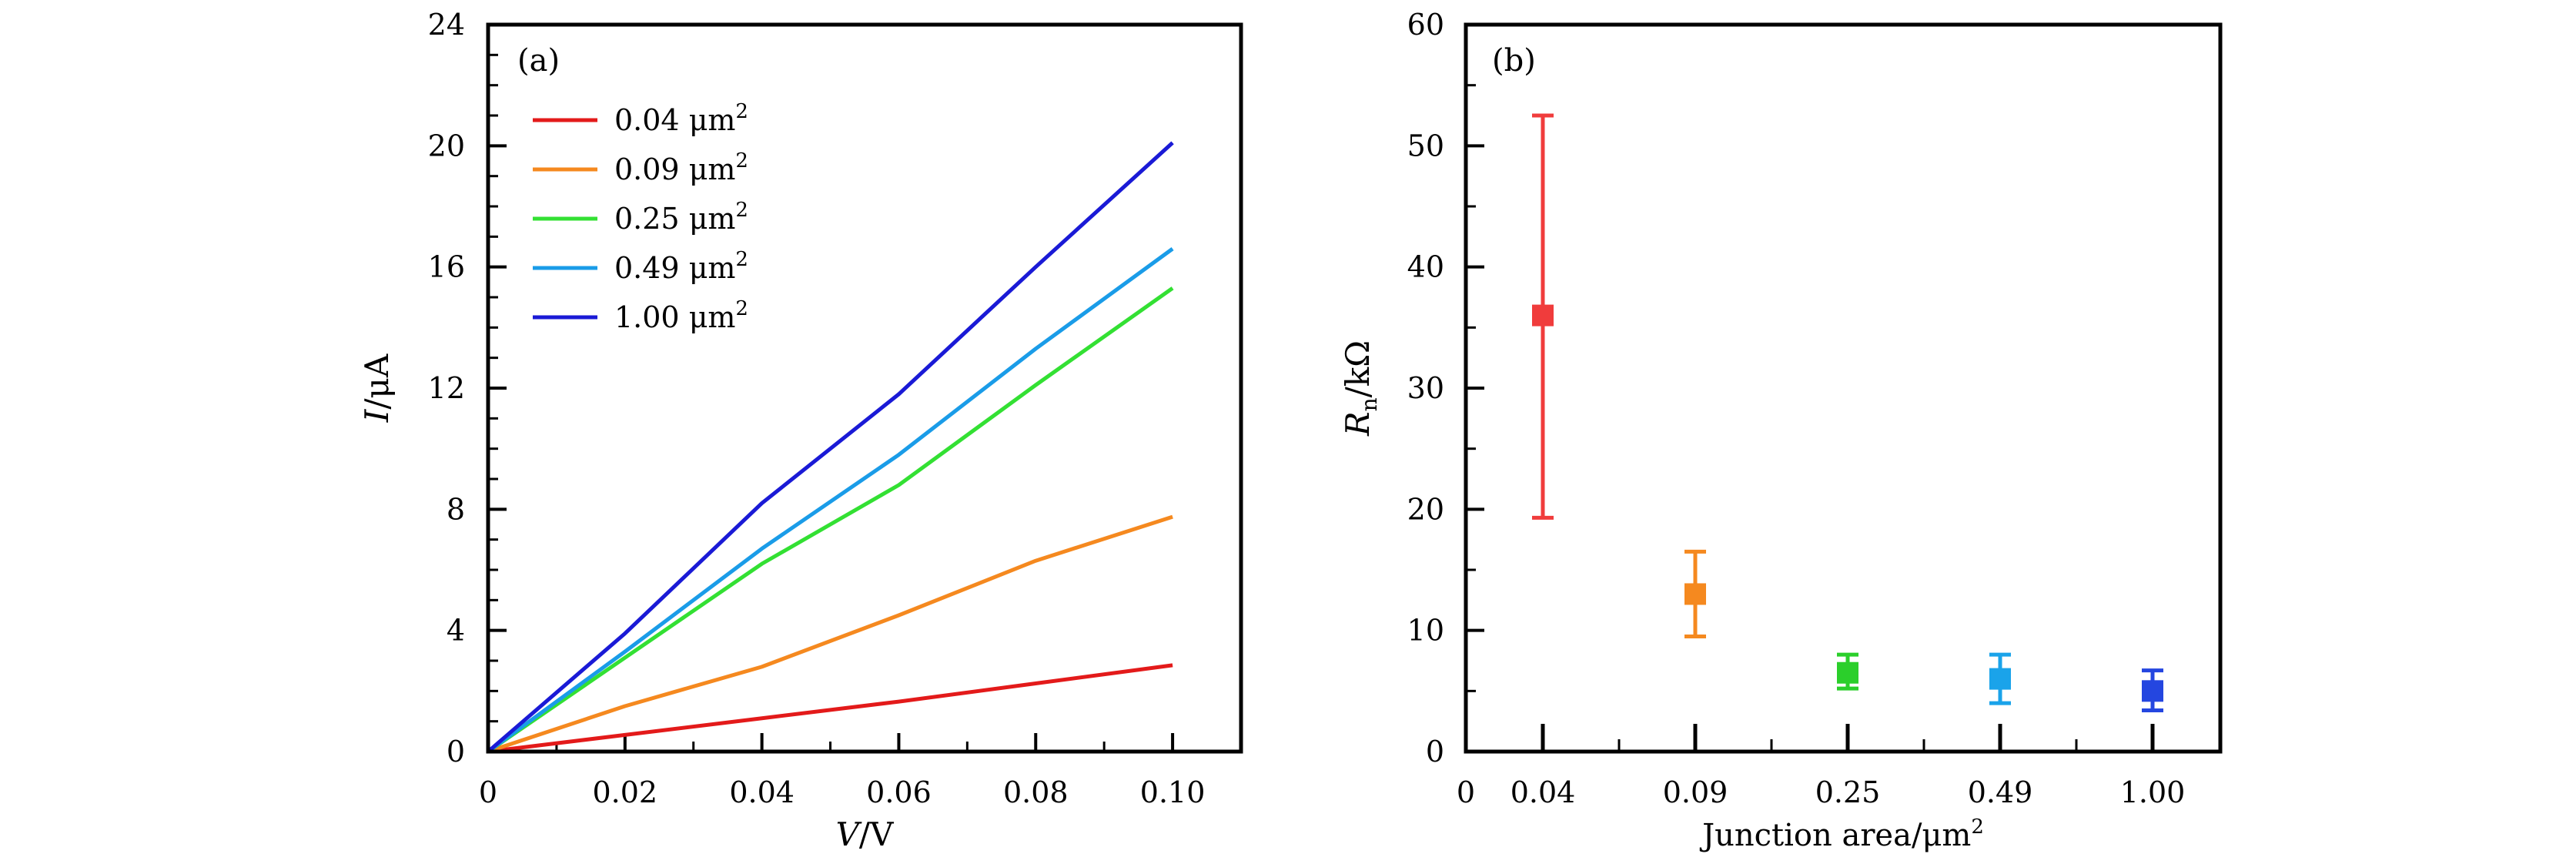 This screenshot has height=864, width=2576. I want to click on legend-label-text: 0.25 μm, so click(674, 219).